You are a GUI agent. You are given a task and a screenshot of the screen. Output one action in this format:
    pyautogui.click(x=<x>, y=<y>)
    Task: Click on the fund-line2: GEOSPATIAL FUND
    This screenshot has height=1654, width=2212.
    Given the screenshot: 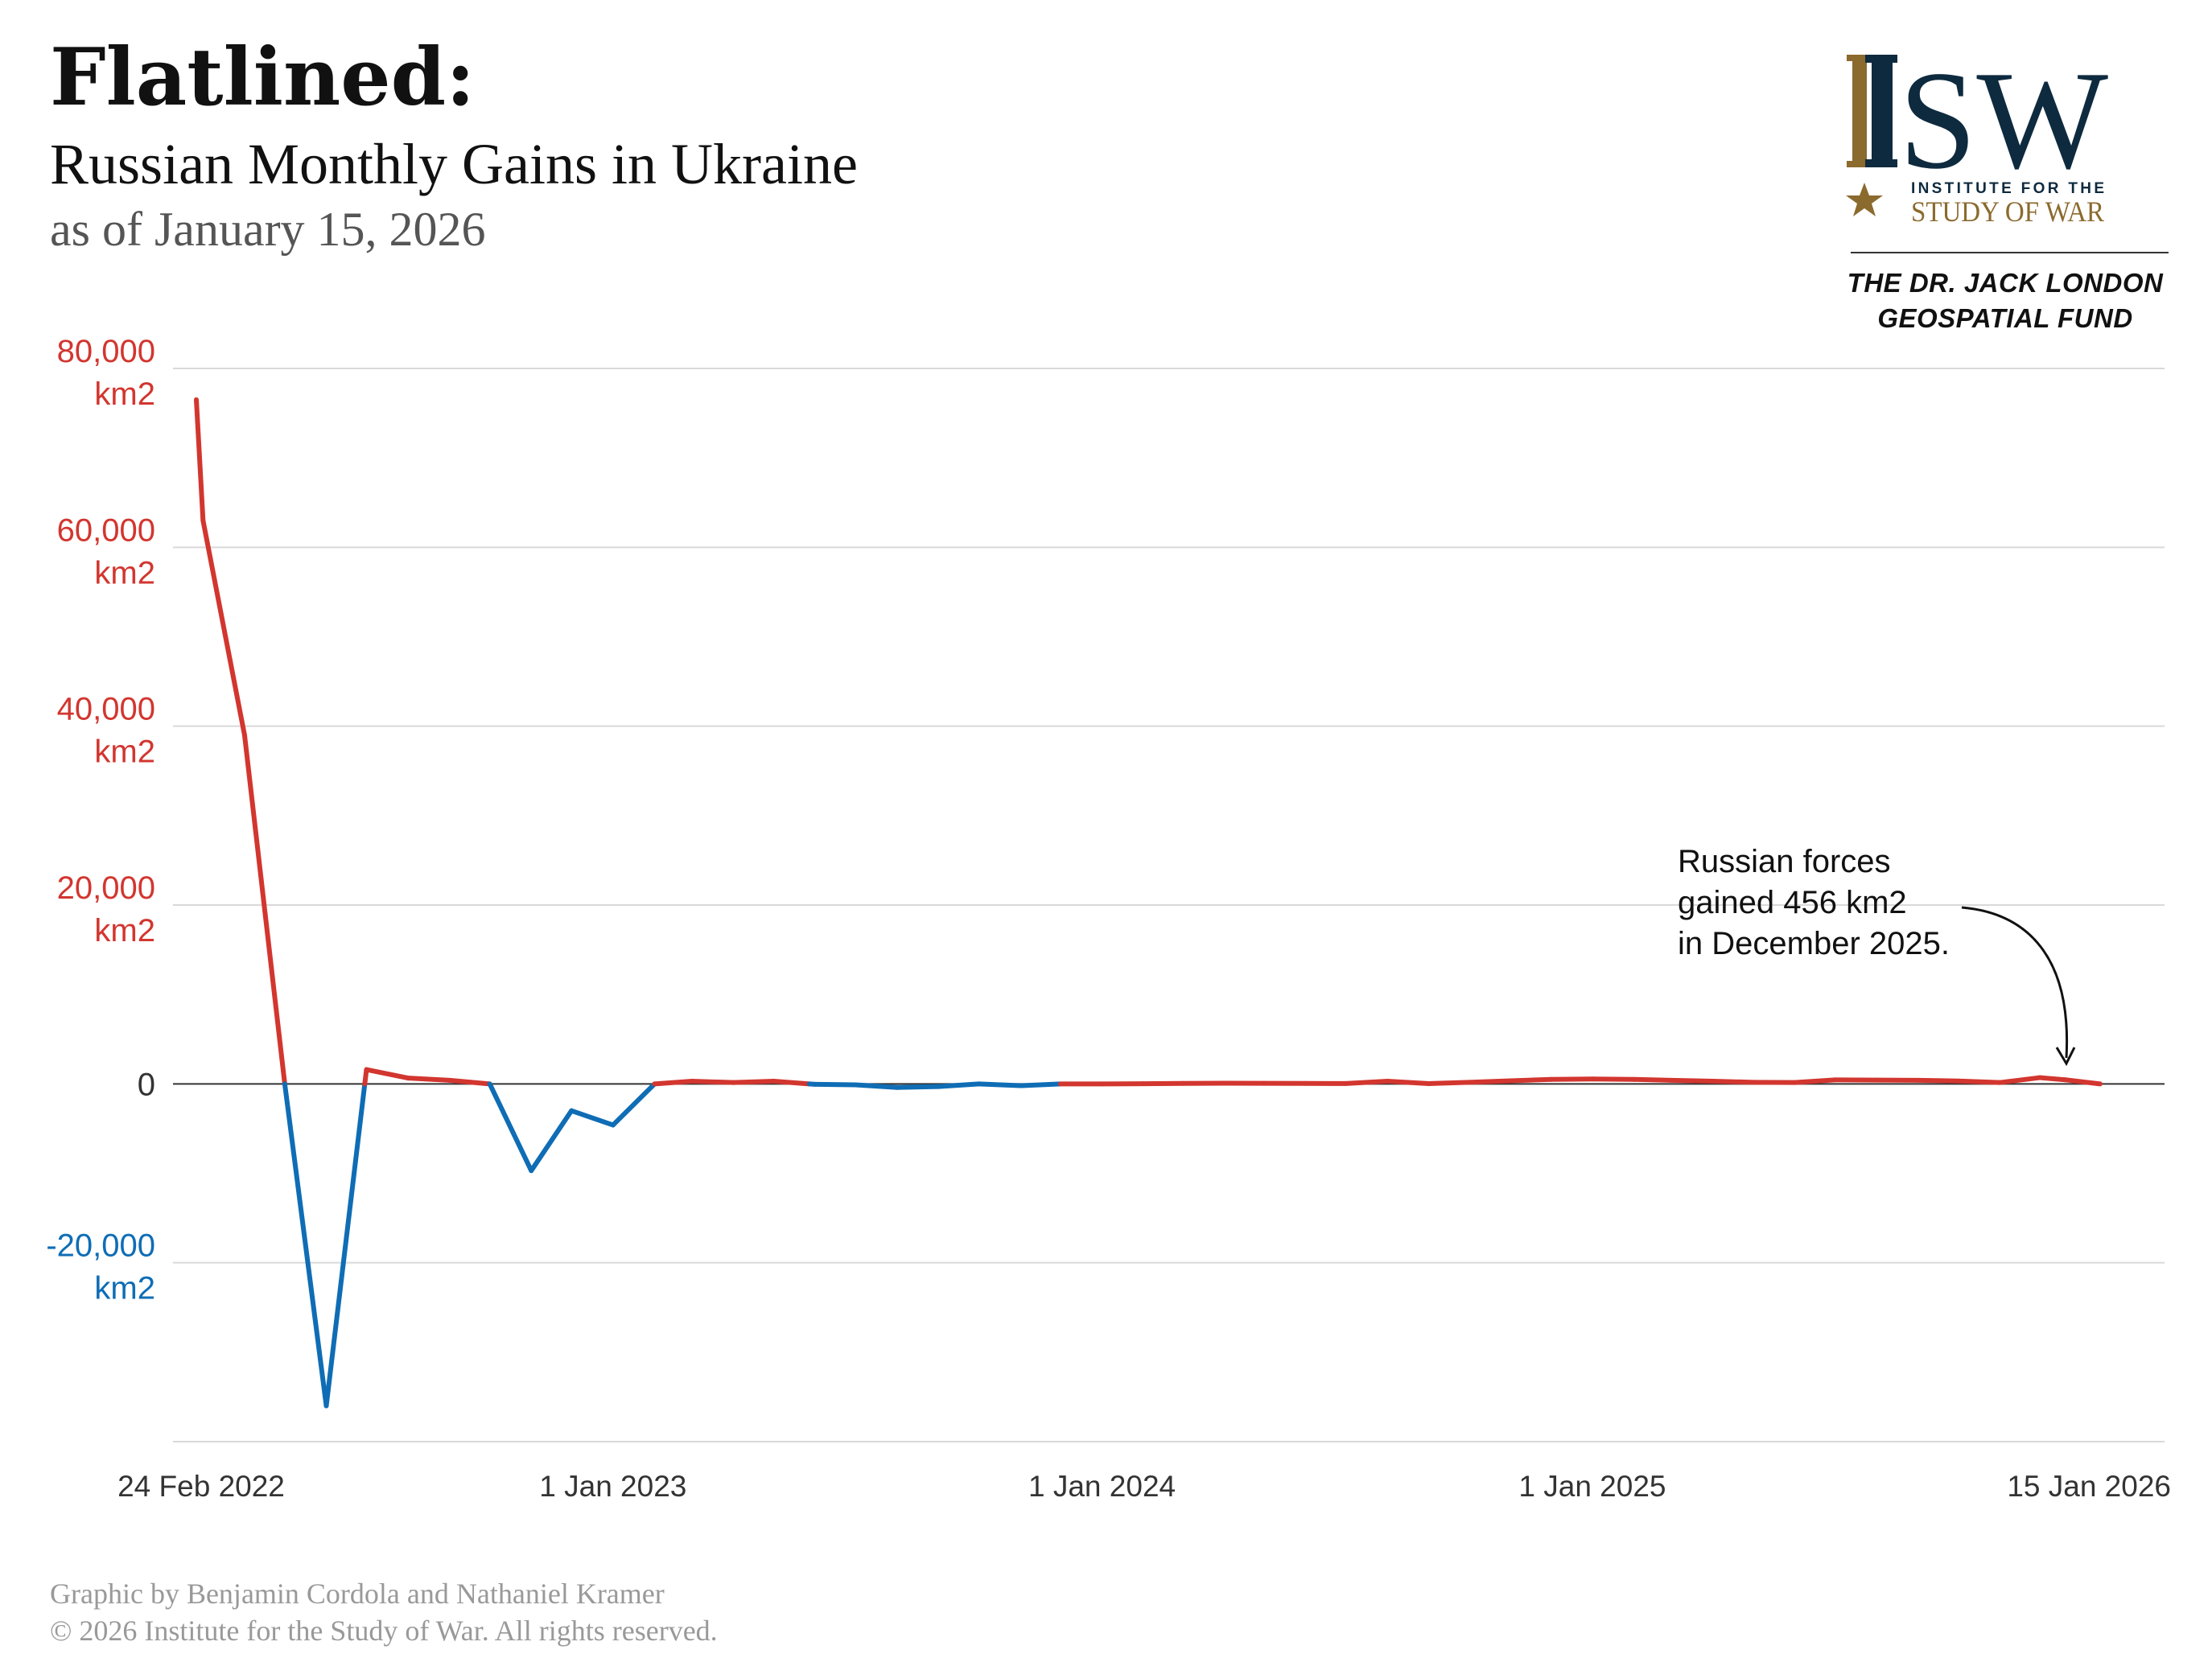 What is the action you would take?
    pyautogui.click(x=2005, y=318)
    